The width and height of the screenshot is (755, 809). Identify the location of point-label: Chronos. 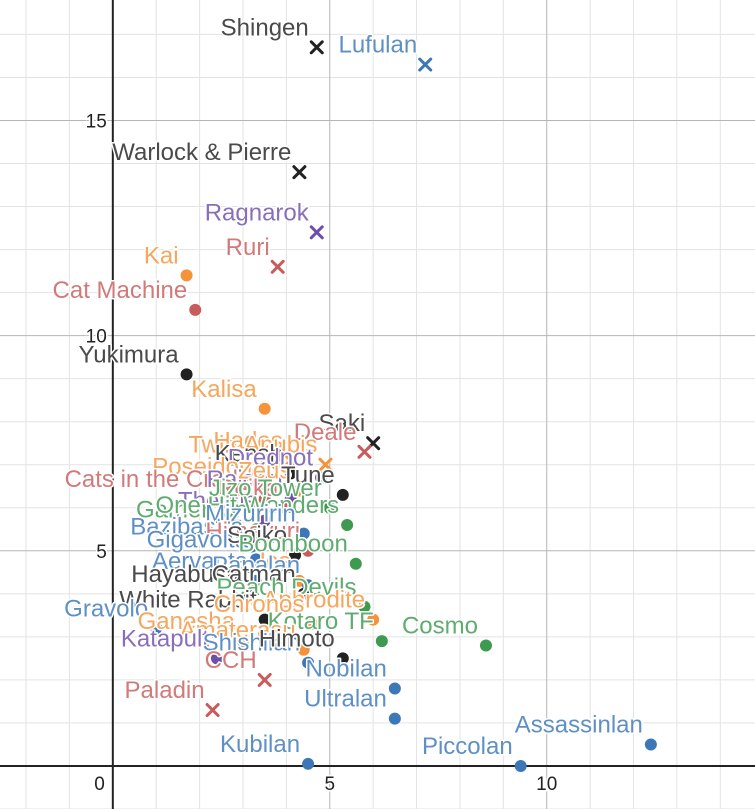
(259, 604).